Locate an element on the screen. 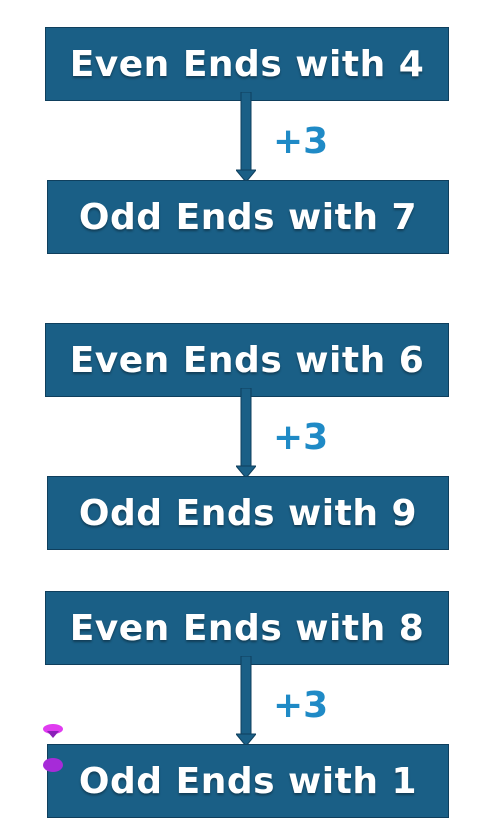  odd-box-3-label: Odd Ends with 1 is located at coordinates (248, 781).